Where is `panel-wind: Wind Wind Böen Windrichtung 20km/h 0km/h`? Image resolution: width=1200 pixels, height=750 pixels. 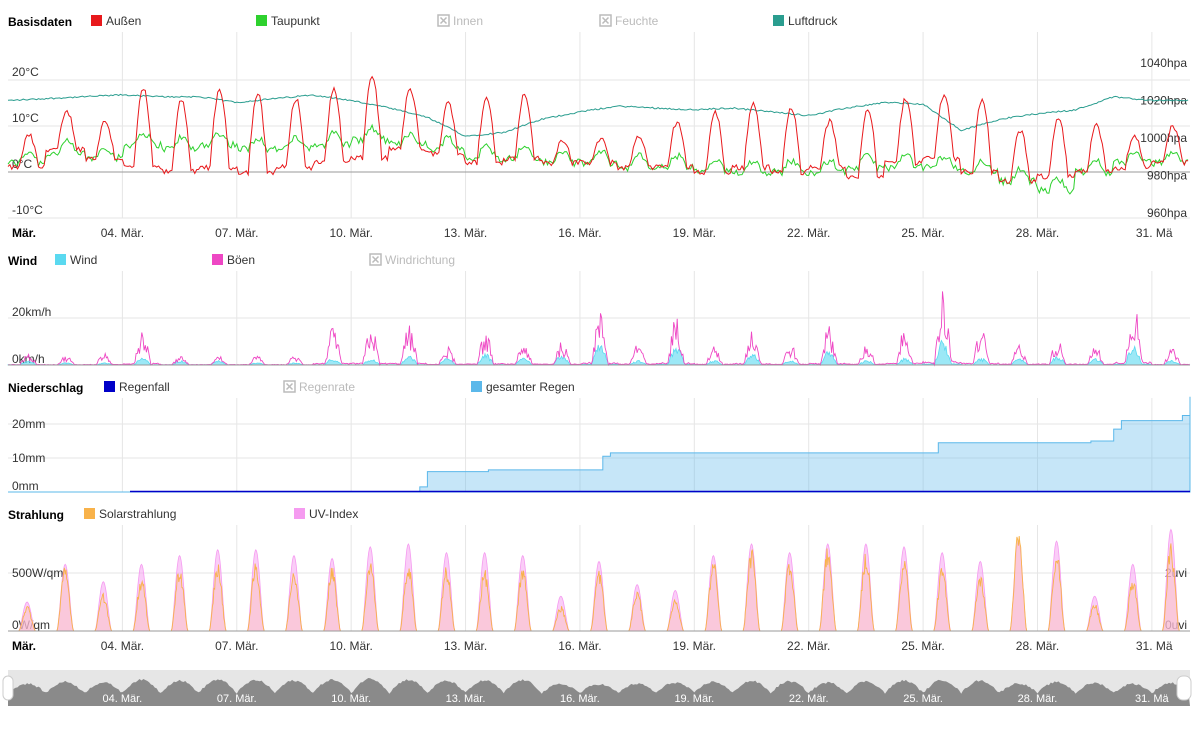 panel-wind: Wind Wind Böen Windrichtung 20km/h 0km/h is located at coordinates (599, 310).